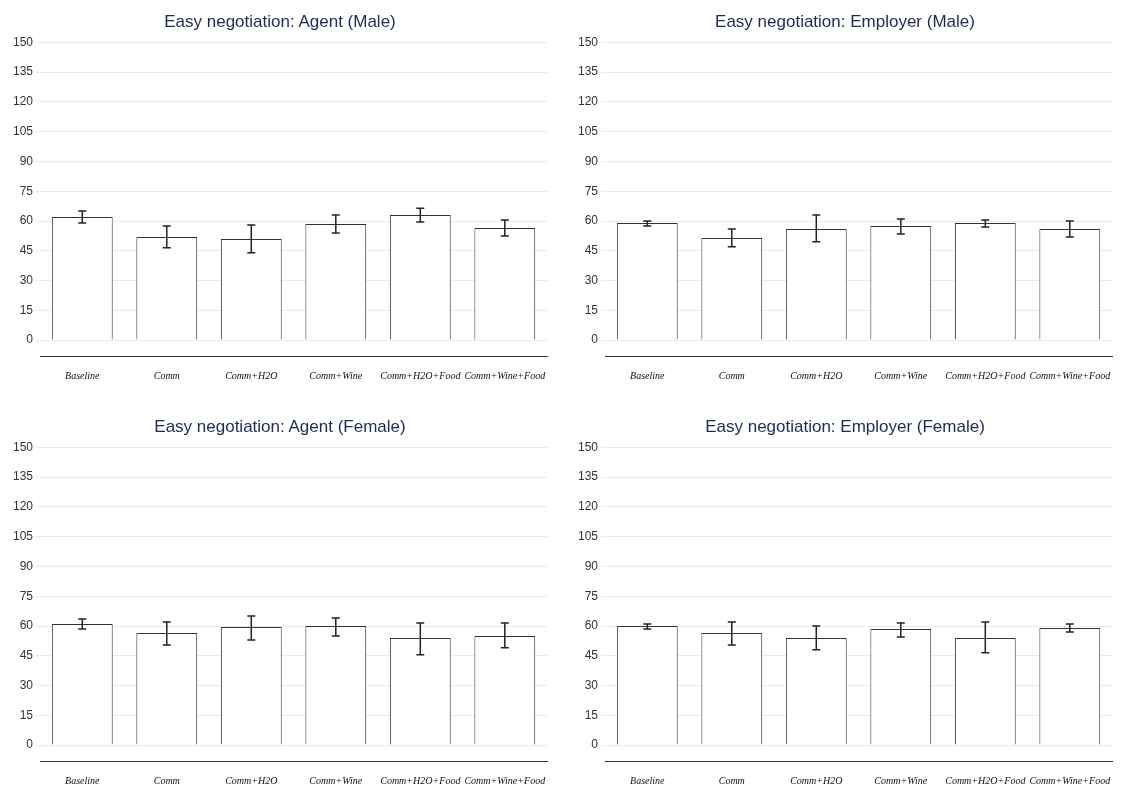 This screenshot has height=810, width=1130. Describe the element at coordinates (845, 426) in the screenshot. I see `chart-title: Easy negotiation: Employer (Female)` at that location.